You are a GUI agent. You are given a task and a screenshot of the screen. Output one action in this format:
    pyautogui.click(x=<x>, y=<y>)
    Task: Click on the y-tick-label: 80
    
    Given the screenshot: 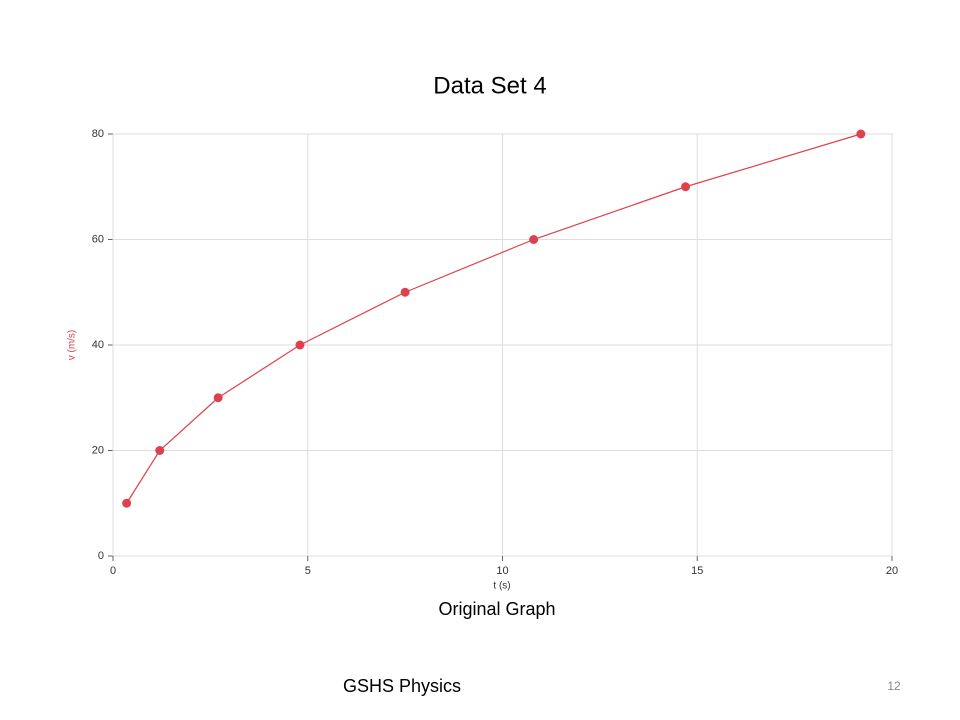 What is the action you would take?
    pyautogui.click(x=98, y=134)
    